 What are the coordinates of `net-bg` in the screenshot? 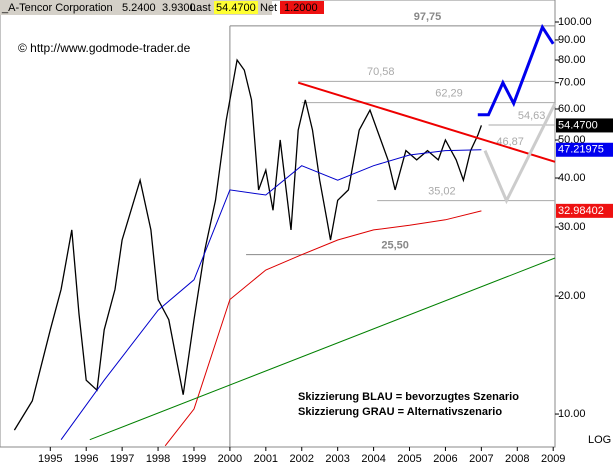 It's located at (302, 7).